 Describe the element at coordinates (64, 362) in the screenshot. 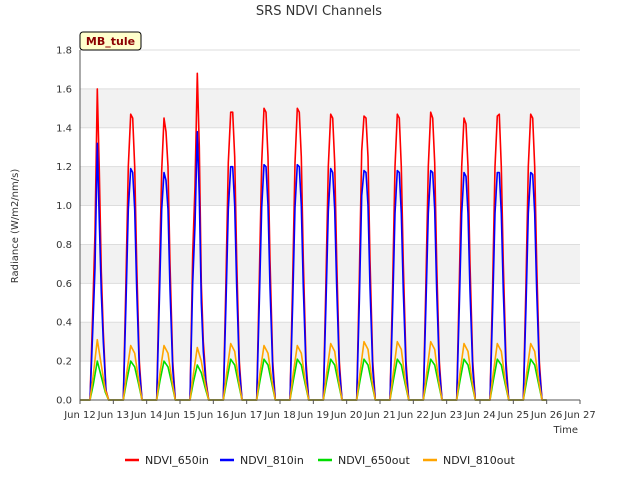

I see `y-tick-label: 0.2` at that location.